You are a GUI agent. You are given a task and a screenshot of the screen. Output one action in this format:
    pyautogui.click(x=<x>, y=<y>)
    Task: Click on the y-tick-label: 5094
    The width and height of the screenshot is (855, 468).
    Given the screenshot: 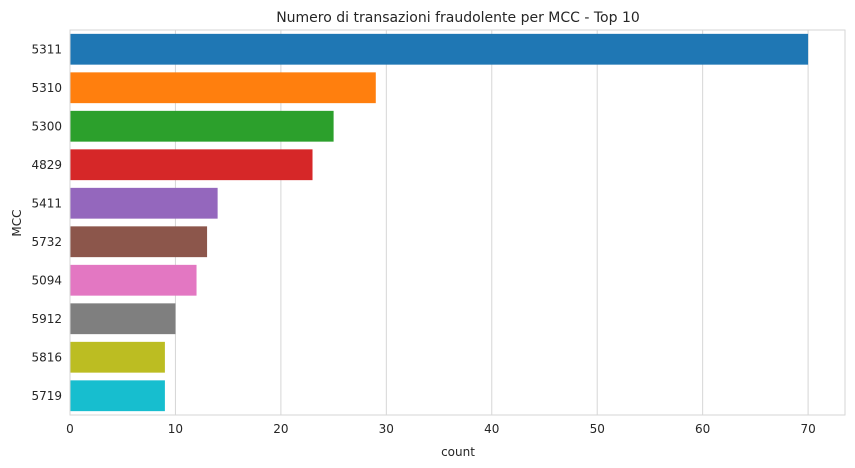 What is the action you would take?
    pyautogui.click(x=46, y=280)
    